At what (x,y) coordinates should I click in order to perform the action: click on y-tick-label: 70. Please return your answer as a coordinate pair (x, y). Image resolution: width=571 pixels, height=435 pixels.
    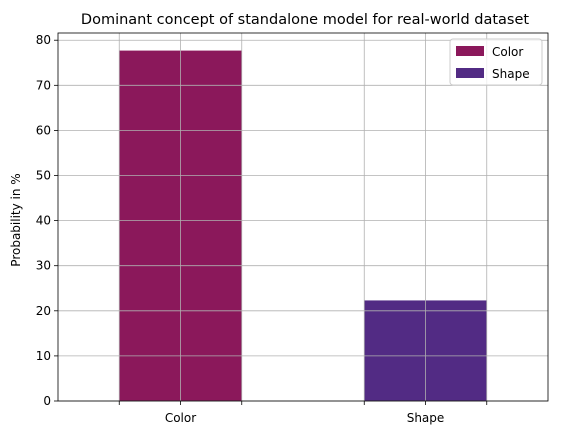
    Looking at the image, I should click on (43, 85).